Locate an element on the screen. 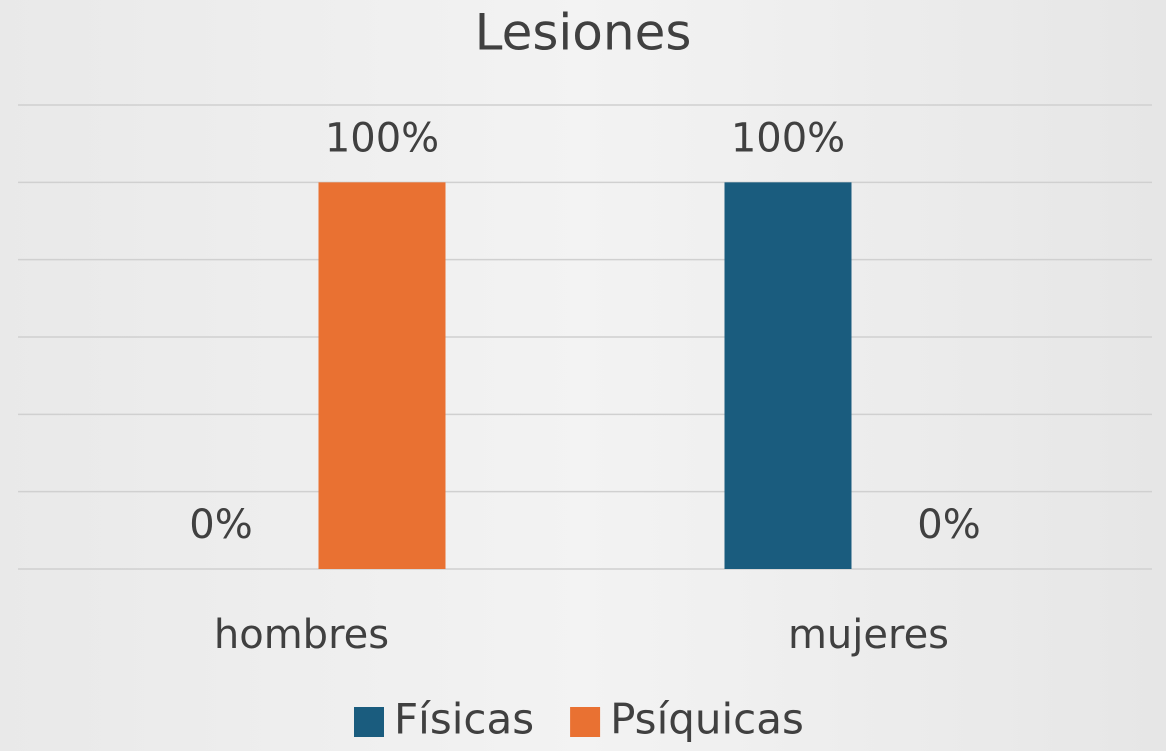 Image resolution: width=1166 pixels, height=751 pixels. chart-title: Lesiones is located at coordinates (583, 33).